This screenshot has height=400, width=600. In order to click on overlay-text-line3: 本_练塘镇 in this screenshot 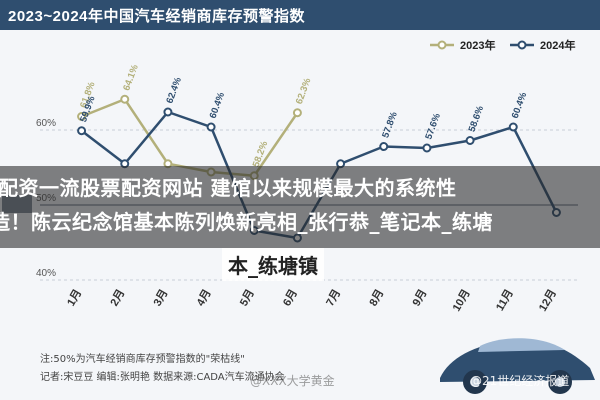, I will do `click(273, 264)`.